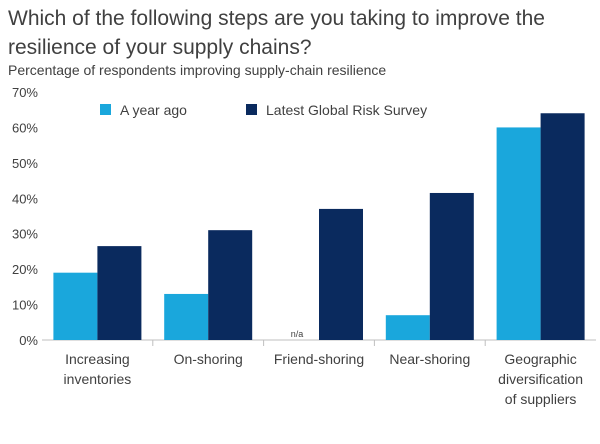 The image size is (600, 444). I want to click on y-tick-label: 60%, so click(25, 127).